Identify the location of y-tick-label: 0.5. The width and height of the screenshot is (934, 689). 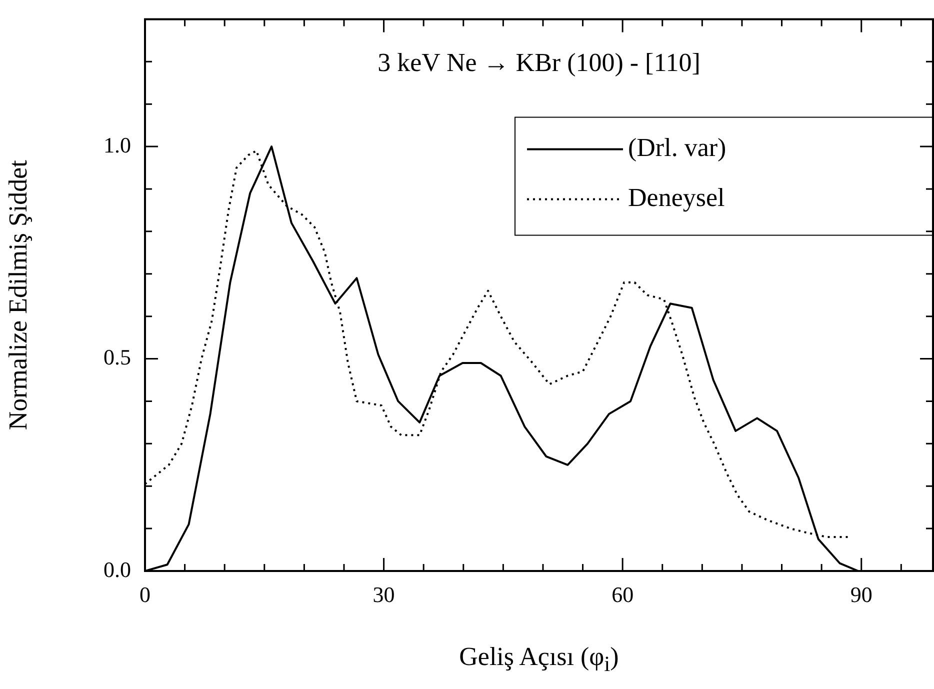
(117, 357).